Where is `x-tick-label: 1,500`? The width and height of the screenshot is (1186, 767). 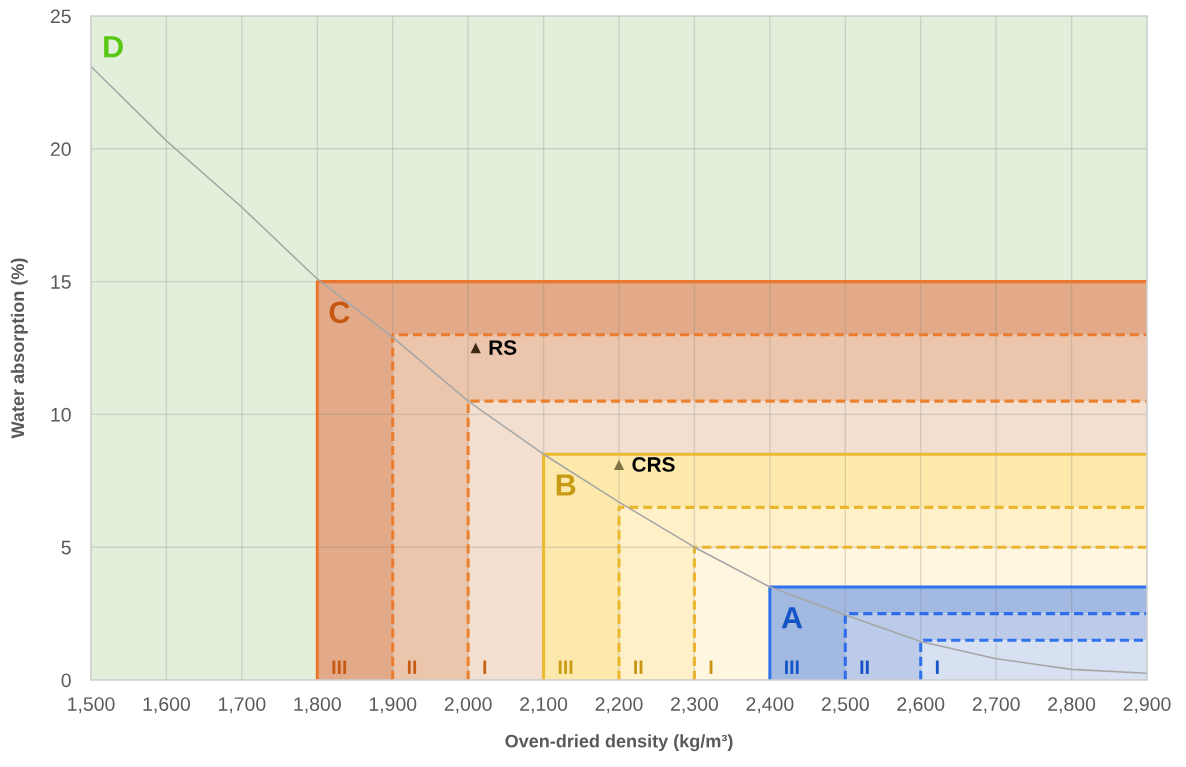 x-tick-label: 1,500 is located at coordinates (91, 705).